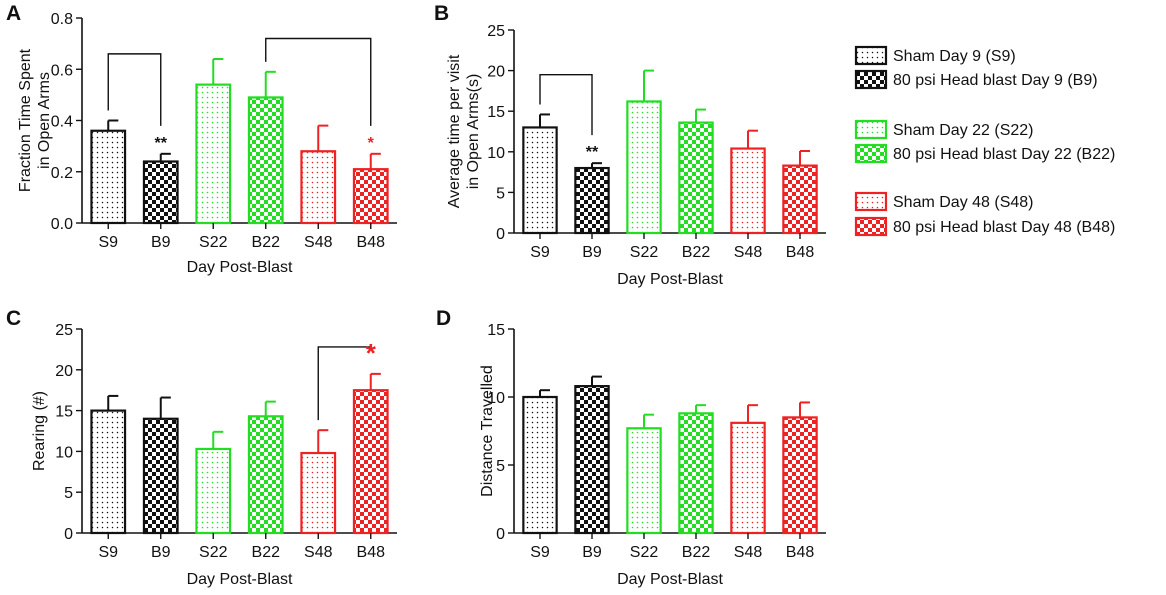 The width and height of the screenshot is (1166, 595). Describe the element at coordinates (441, 13) in the screenshot. I see `panel-letter: B` at that location.